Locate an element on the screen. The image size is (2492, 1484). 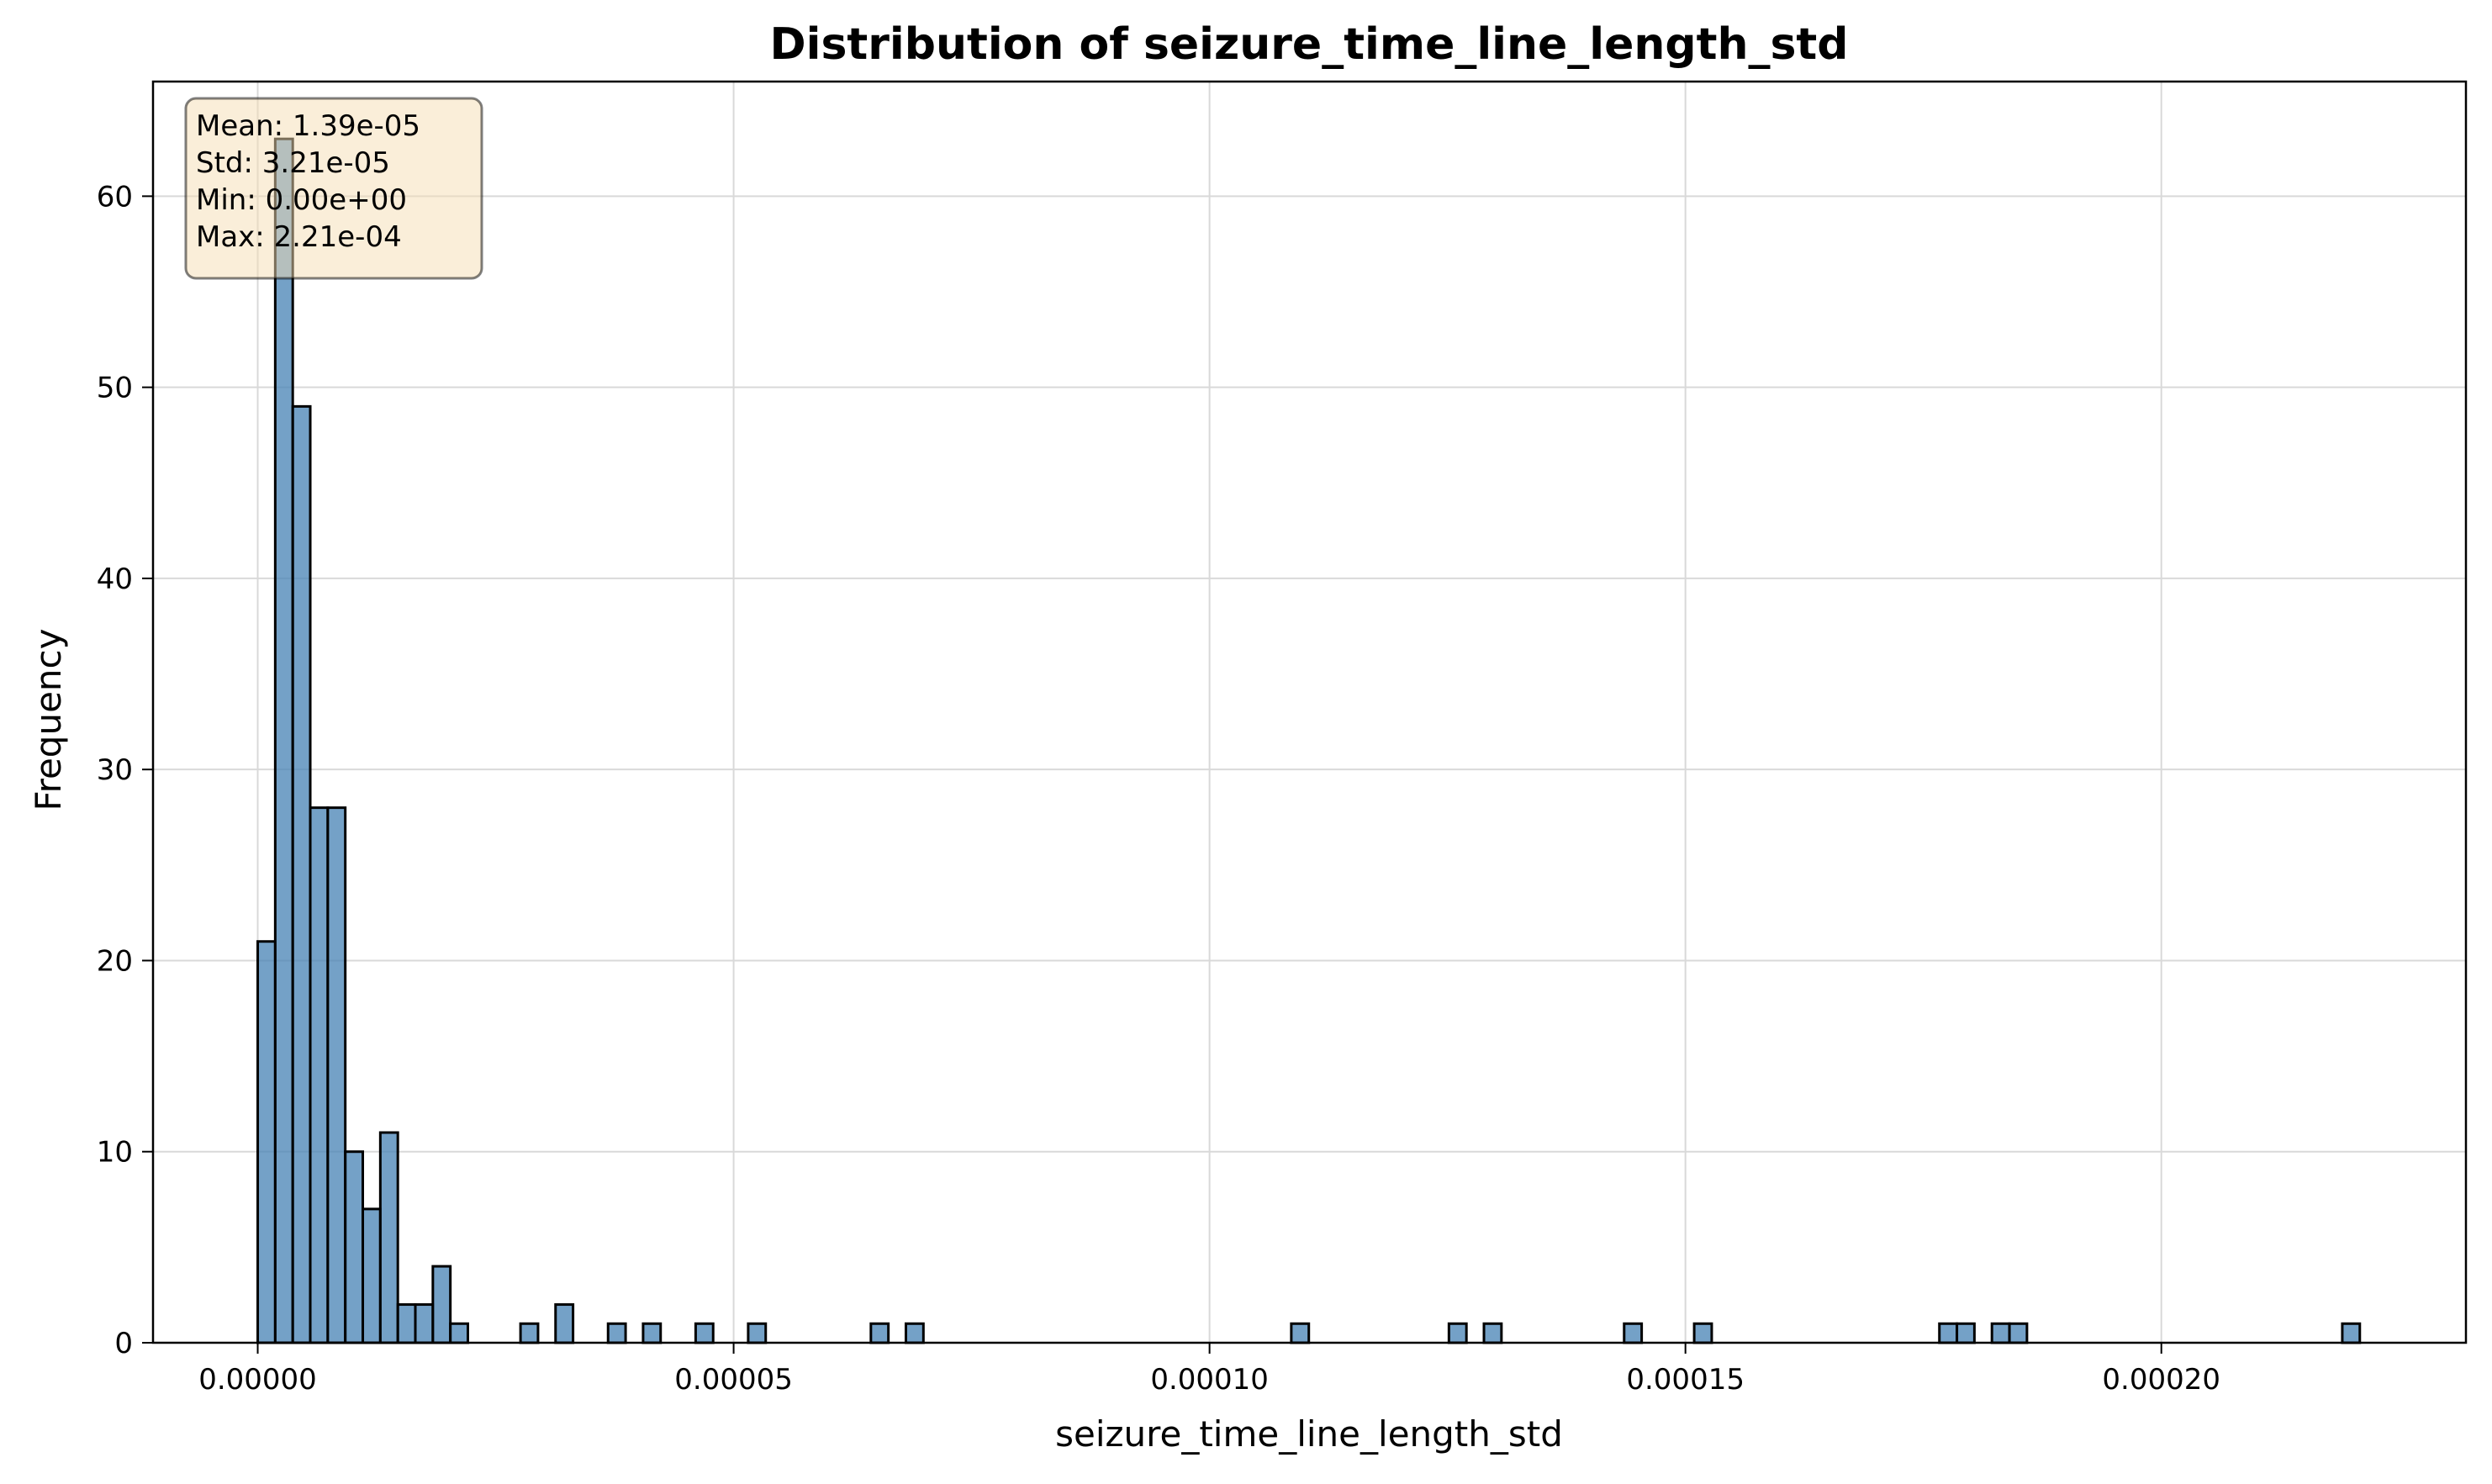
y-tick-label: 60 is located at coordinates (115, 197).